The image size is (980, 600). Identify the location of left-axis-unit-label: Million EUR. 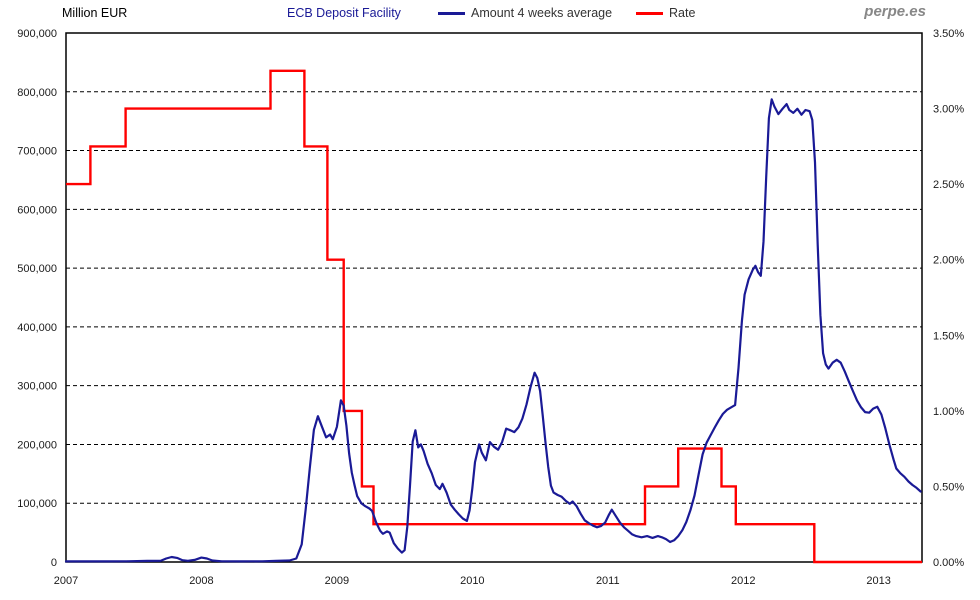
(95, 13).